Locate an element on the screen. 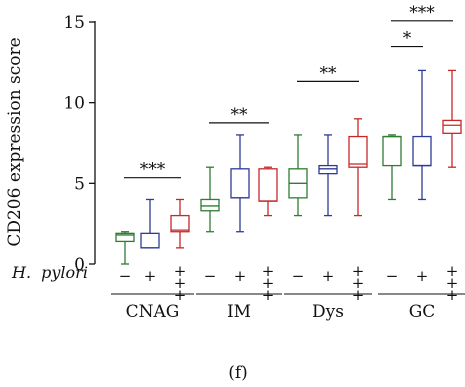 The width and height of the screenshot is (465, 387). box-gc-1-iqr is located at coordinates (392, 151).